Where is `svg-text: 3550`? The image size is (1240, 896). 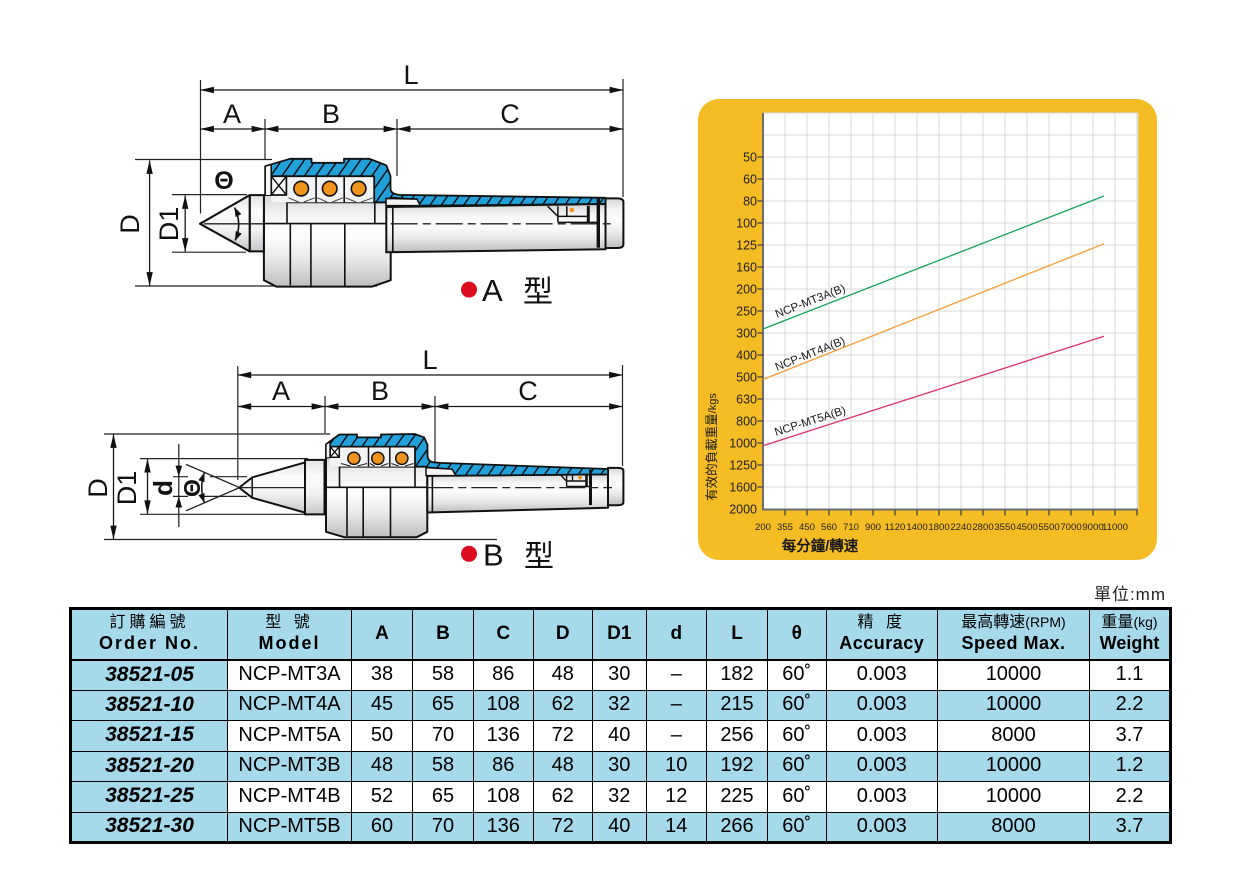 svg-text: 3550 is located at coordinates (1004, 527).